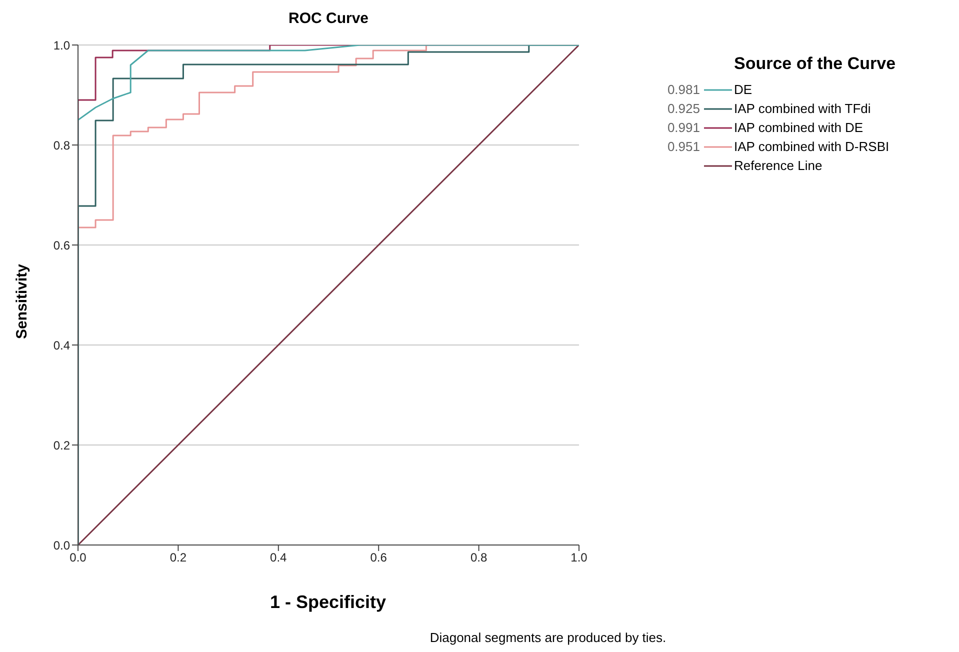 The image size is (959, 652). Describe the element at coordinates (778, 165) in the screenshot. I see `legend-label: Reference Line` at that location.